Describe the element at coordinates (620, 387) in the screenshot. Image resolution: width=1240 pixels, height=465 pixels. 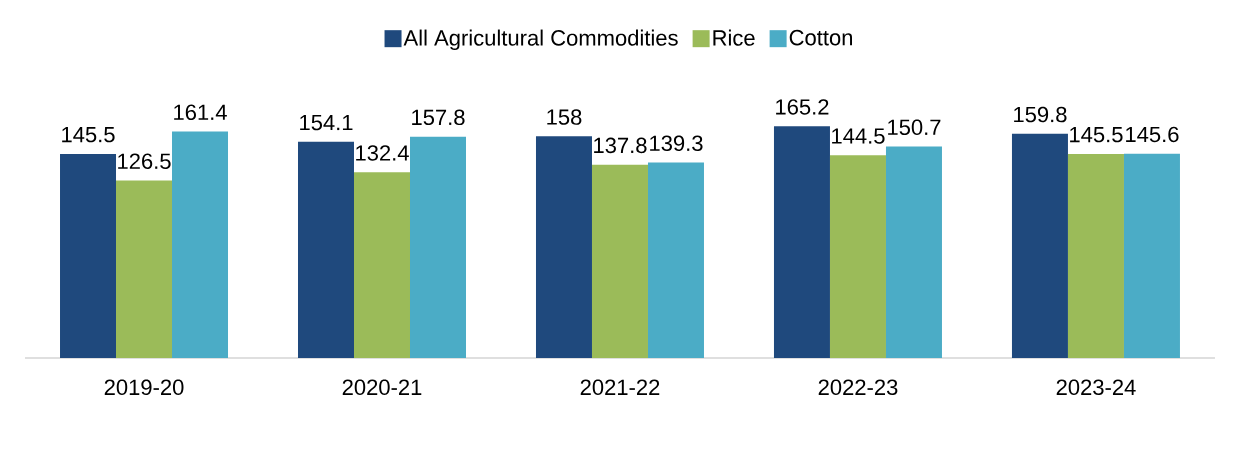
I see `x-tick-label: 2021-22` at that location.